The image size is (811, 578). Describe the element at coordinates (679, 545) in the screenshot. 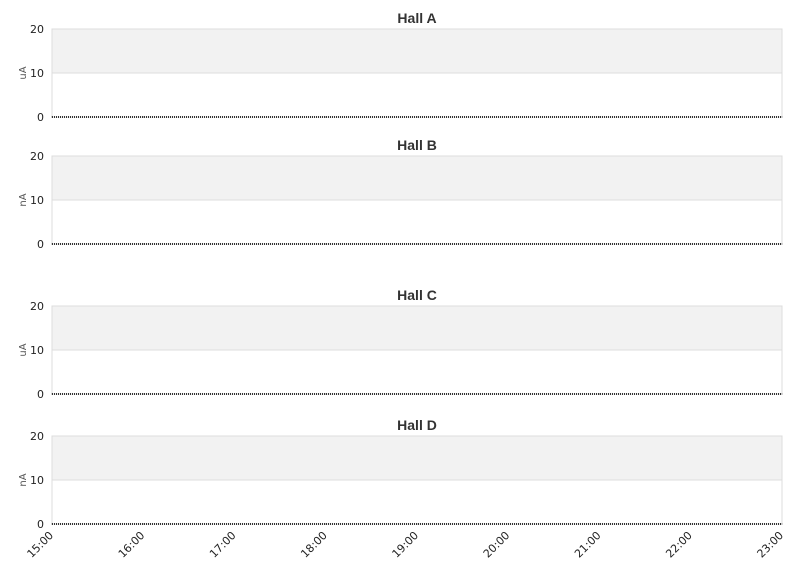

I see `x-tick-label: 22:00` at that location.